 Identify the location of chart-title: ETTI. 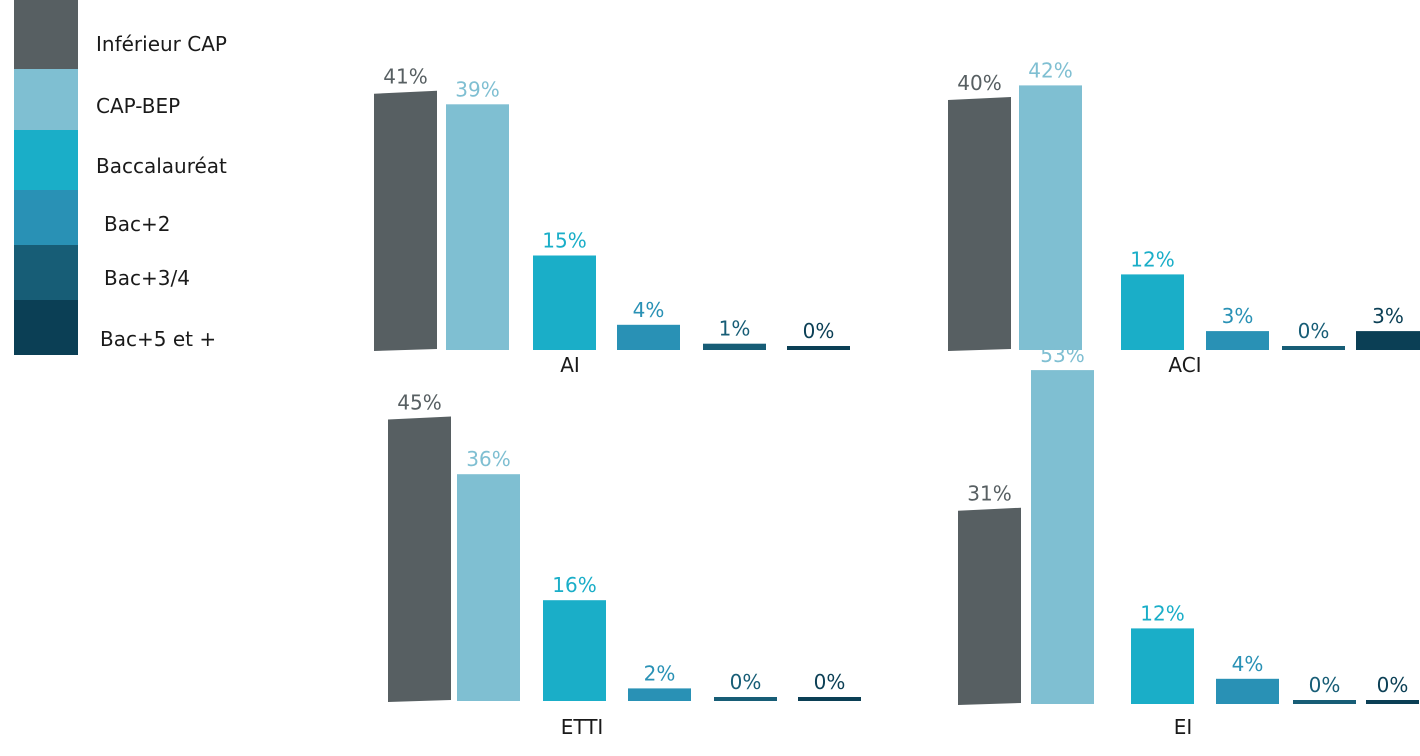
(582, 727).